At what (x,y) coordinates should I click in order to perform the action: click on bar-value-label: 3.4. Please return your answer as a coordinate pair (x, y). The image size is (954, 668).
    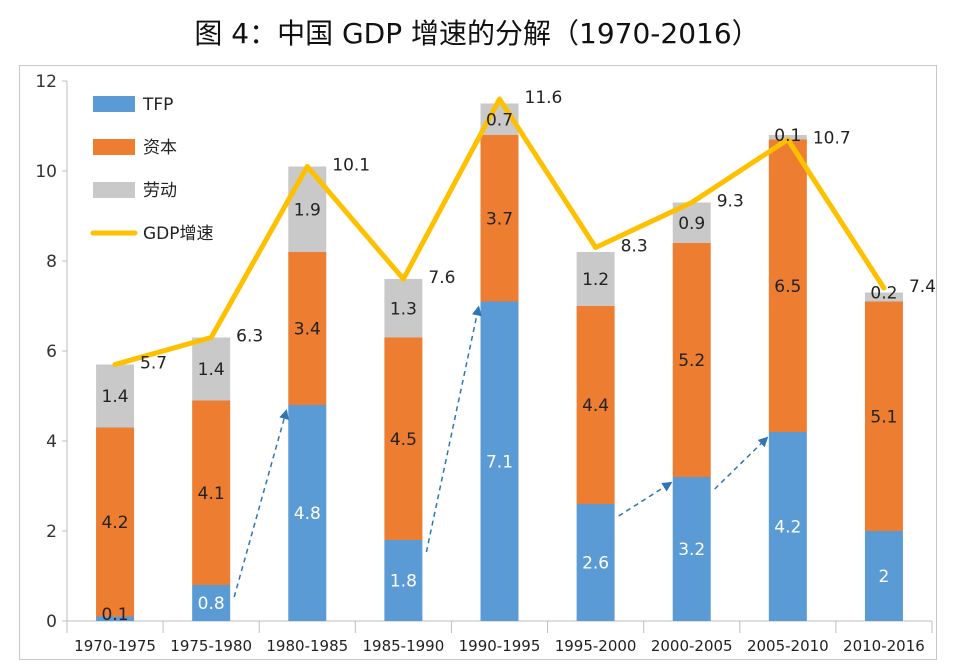
    Looking at the image, I should click on (307, 330).